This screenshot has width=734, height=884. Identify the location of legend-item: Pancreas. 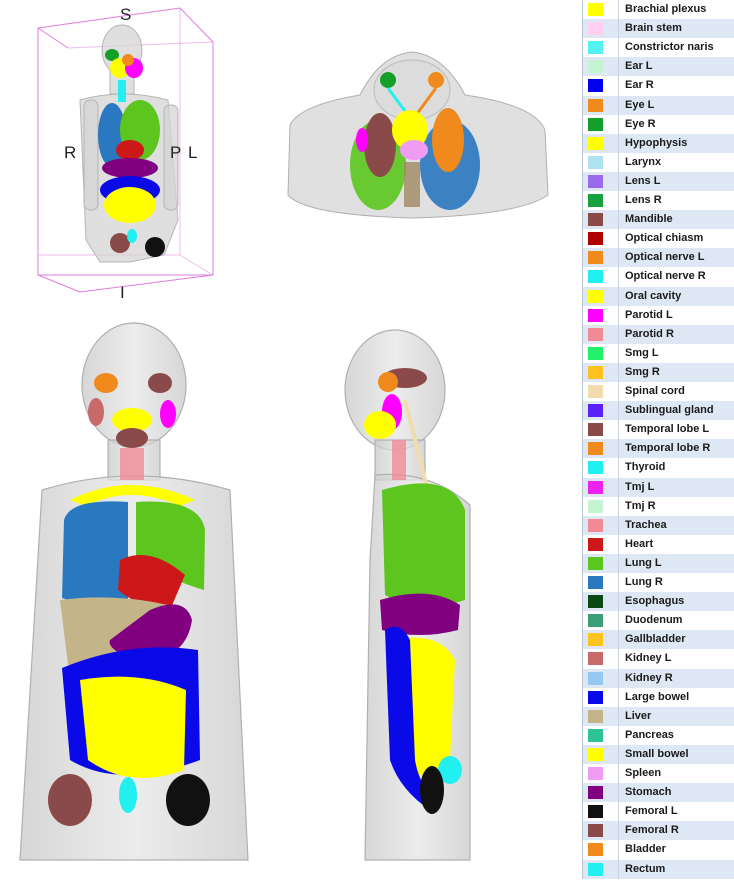
(658, 735).